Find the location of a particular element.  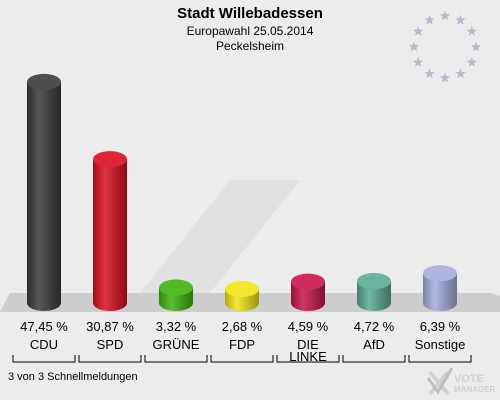

vote-manager-logo: VOTE MANAGER is located at coordinates (461, 381).